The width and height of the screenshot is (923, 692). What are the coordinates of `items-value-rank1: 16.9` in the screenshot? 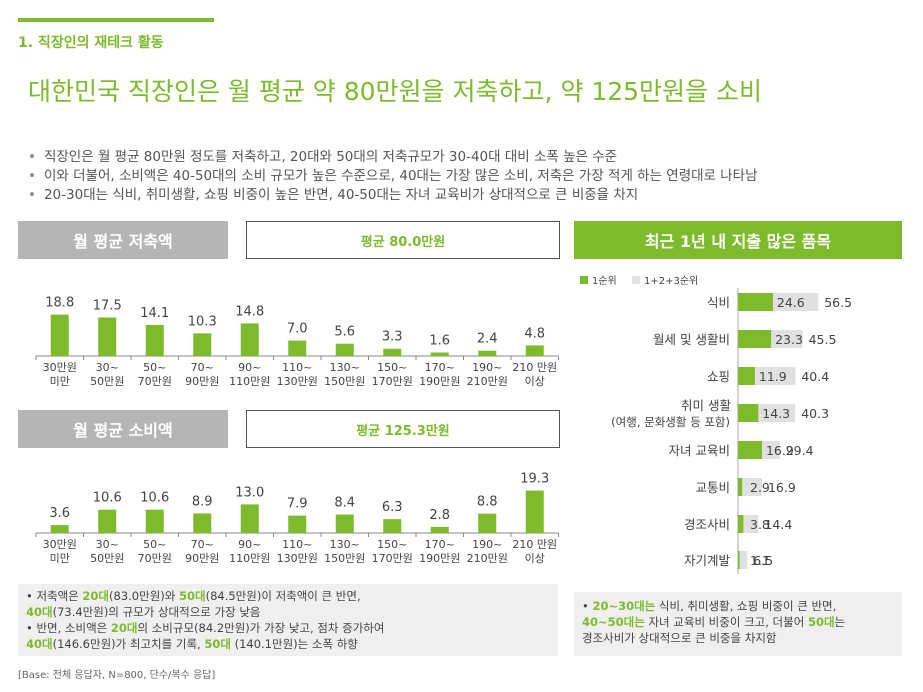 It's located at (780, 450).